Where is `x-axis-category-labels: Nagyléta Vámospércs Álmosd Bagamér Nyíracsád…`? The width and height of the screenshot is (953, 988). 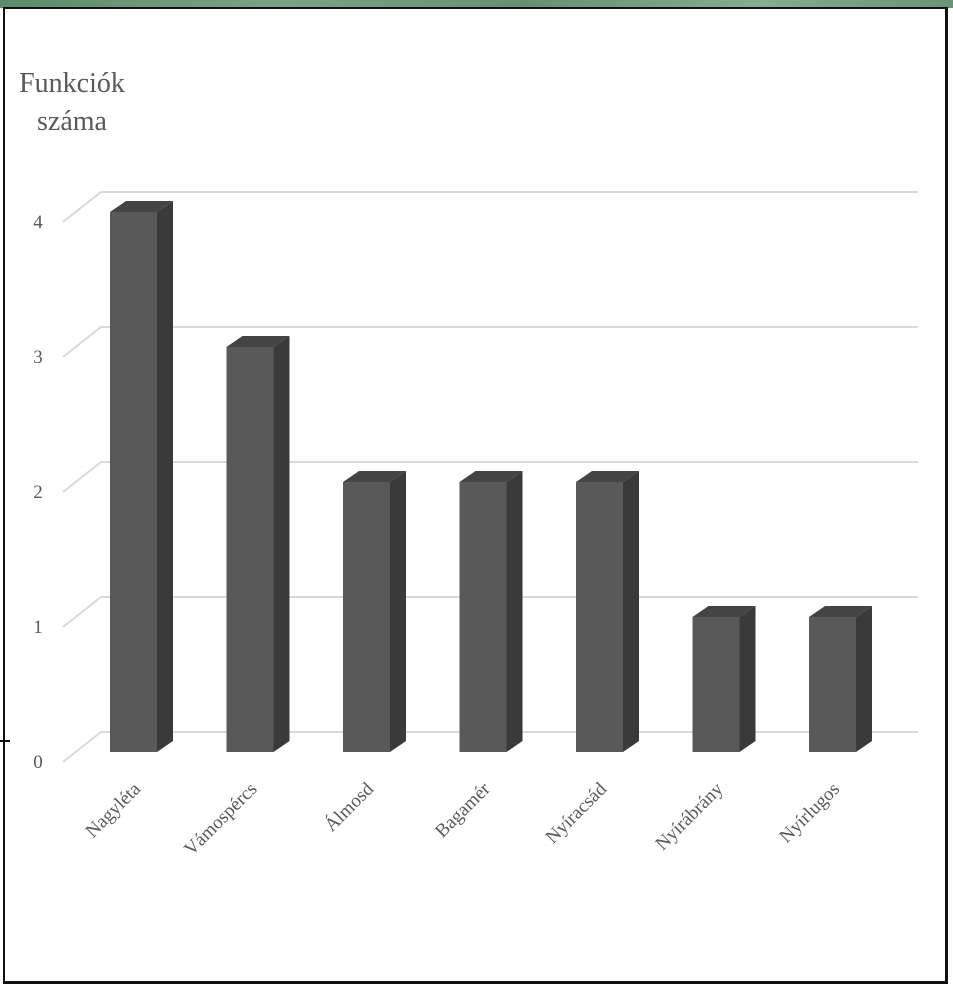
x-axis-category-labels: Nagyléta Vámospércs Álmosd Bagamér Nyíracsád… is located at coordinates (463, 819).